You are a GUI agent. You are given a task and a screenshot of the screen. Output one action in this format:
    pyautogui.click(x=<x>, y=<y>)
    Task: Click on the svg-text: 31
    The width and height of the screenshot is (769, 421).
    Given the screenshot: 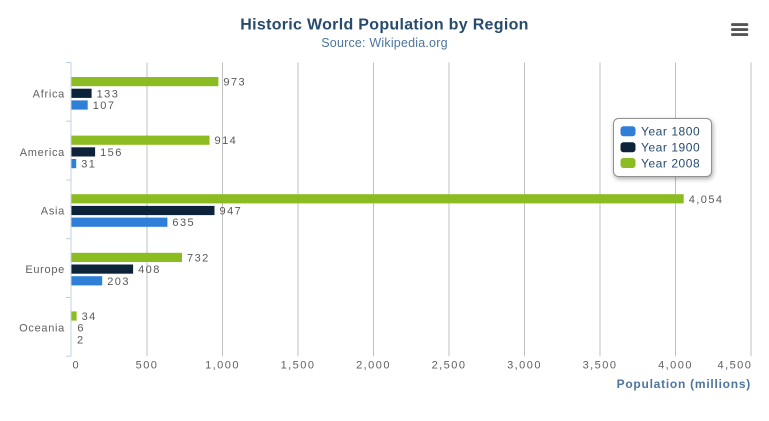 What is the action you would take?
    pyautogui.click(x=88, y=165)
    